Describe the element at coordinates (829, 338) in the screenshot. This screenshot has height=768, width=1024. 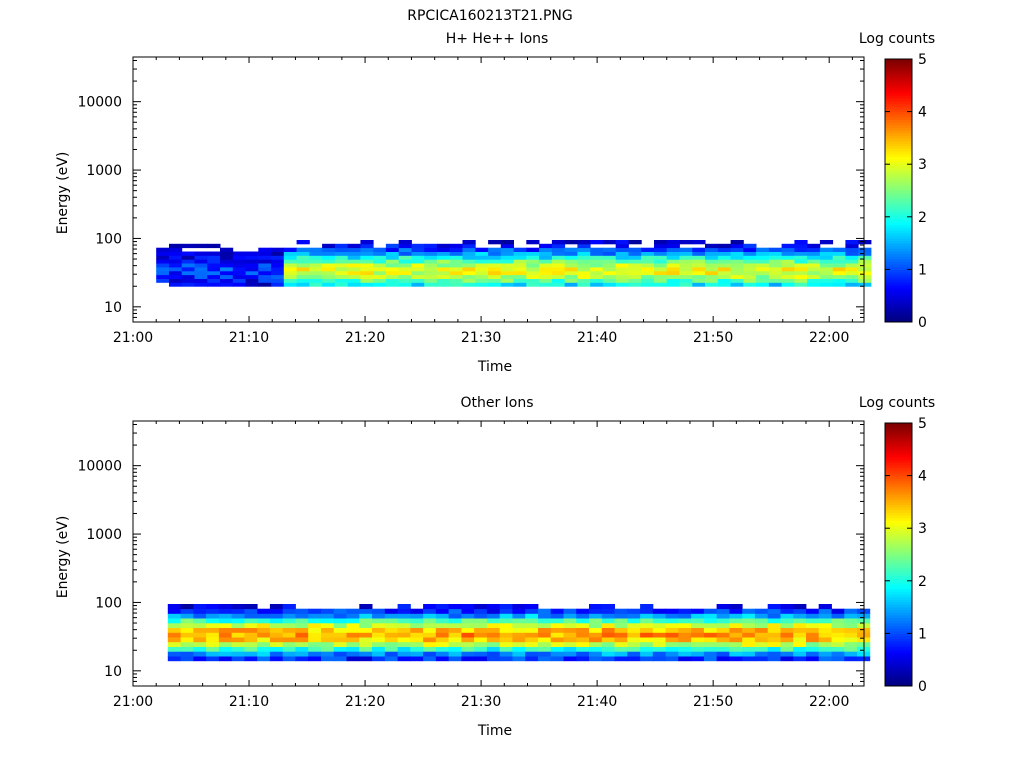
I see `x-tick-label: 22:00` at that location.